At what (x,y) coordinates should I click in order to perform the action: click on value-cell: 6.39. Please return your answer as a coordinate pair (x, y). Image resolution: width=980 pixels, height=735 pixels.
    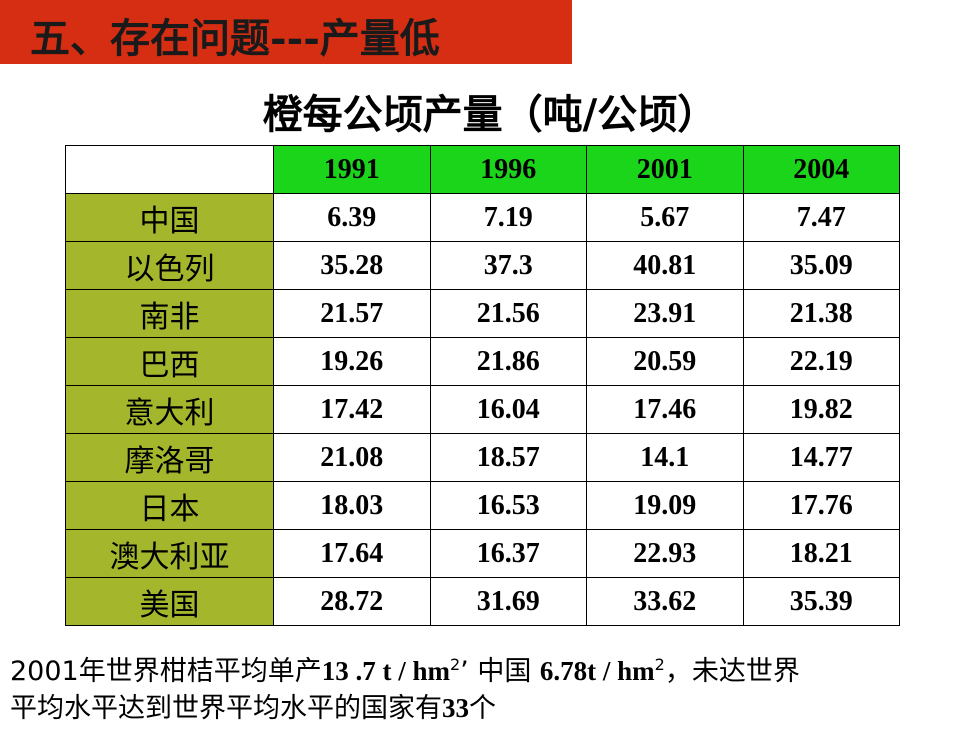
    Looking at the image, I should click on (352, 217).